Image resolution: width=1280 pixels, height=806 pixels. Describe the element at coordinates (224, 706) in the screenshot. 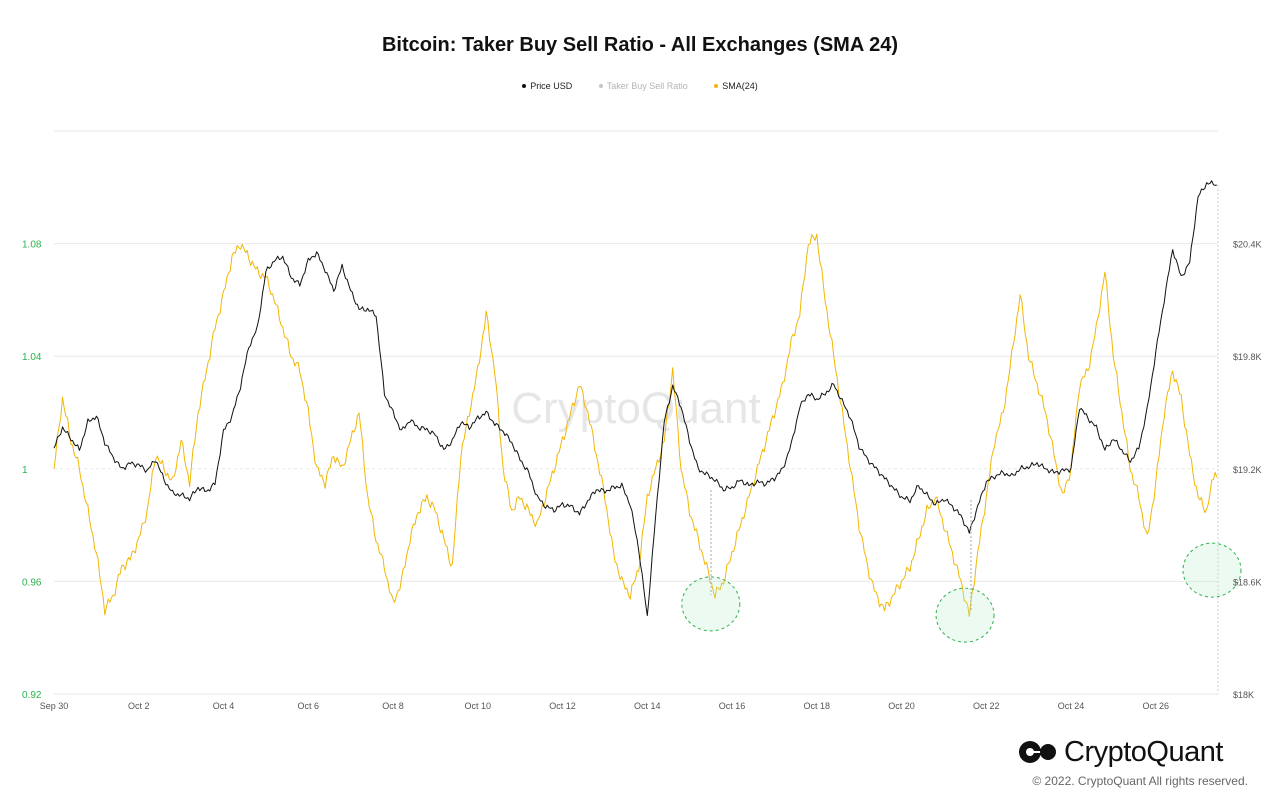

I see `x-tick-label: Oct 4` at that location.